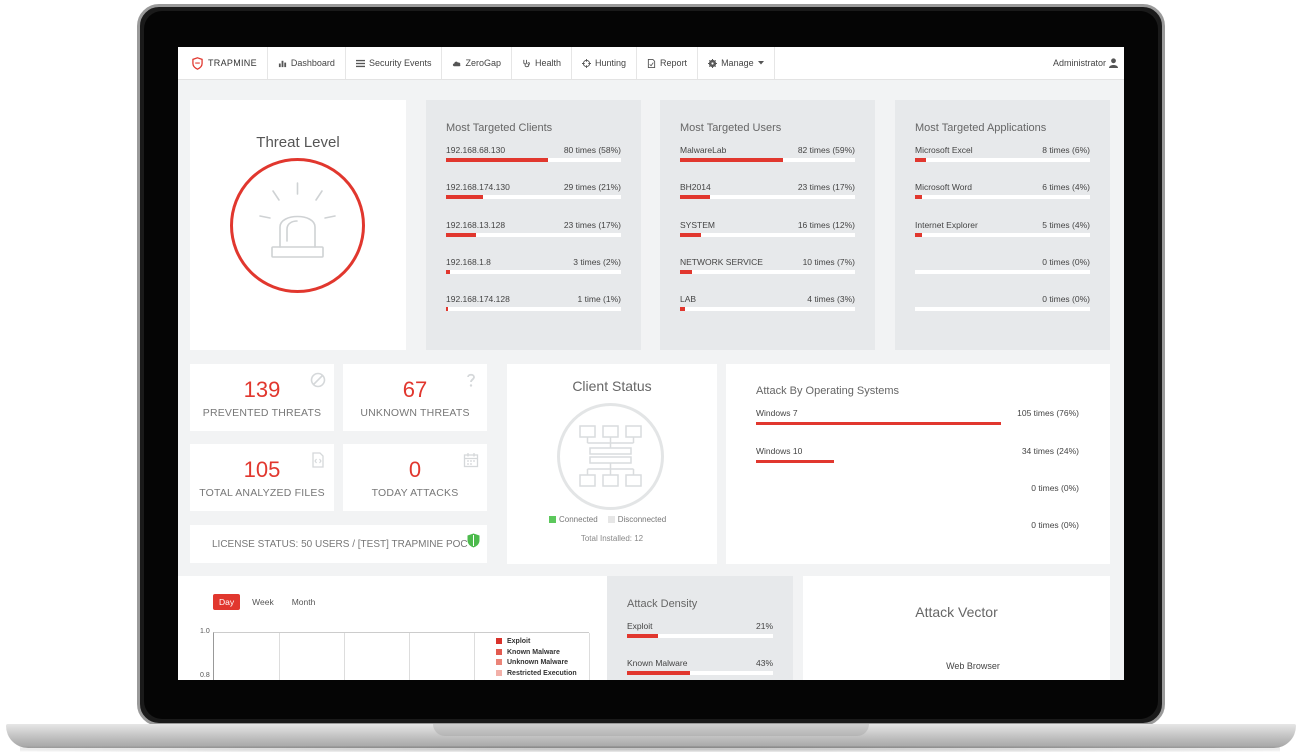  I want to click on stethoscope-icon, so click(527, 63).